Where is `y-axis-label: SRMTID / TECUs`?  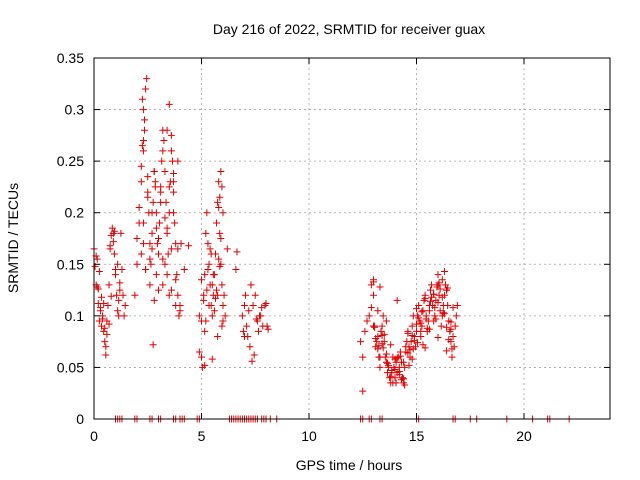
y-axis-label: SRMTID / TECUs is located at coordinates (13, 238).